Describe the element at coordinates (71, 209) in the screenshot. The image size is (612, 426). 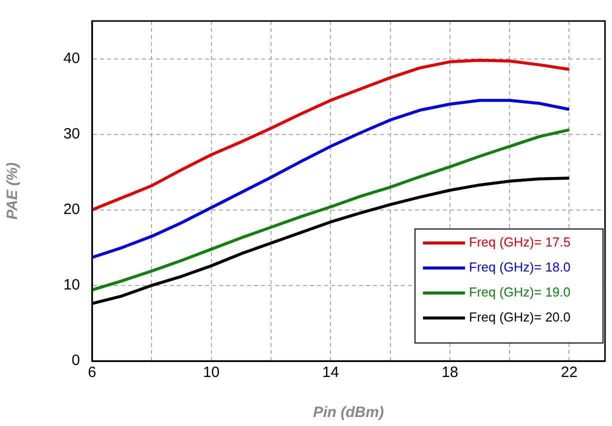
I see `y-tick-label: 20` at that location.